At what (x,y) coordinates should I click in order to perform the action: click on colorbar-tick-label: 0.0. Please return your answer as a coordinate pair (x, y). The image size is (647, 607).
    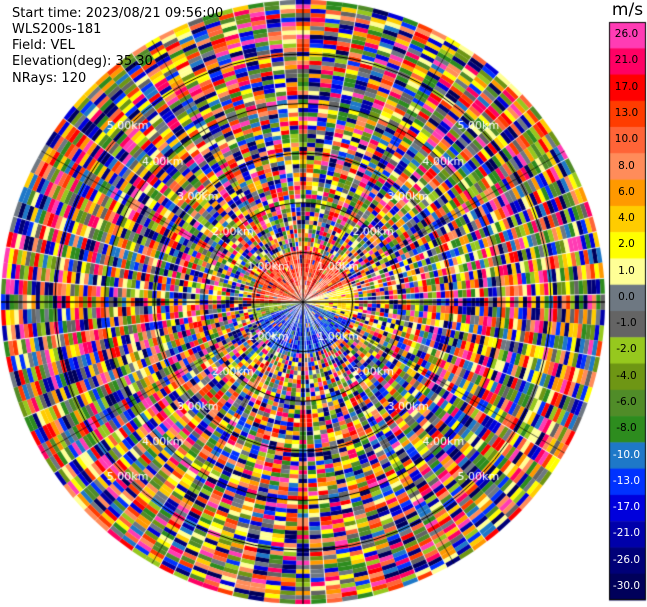
    Looking at the image, I should click on (626, 296).